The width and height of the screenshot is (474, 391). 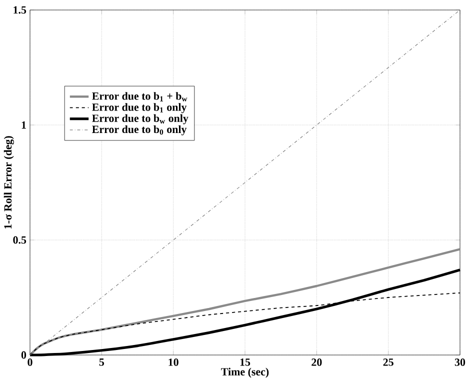 What do you see at coordinates (30, 362) in the screenshot?
I see `x-tick-label: 0` at bounding box center [30, 362].